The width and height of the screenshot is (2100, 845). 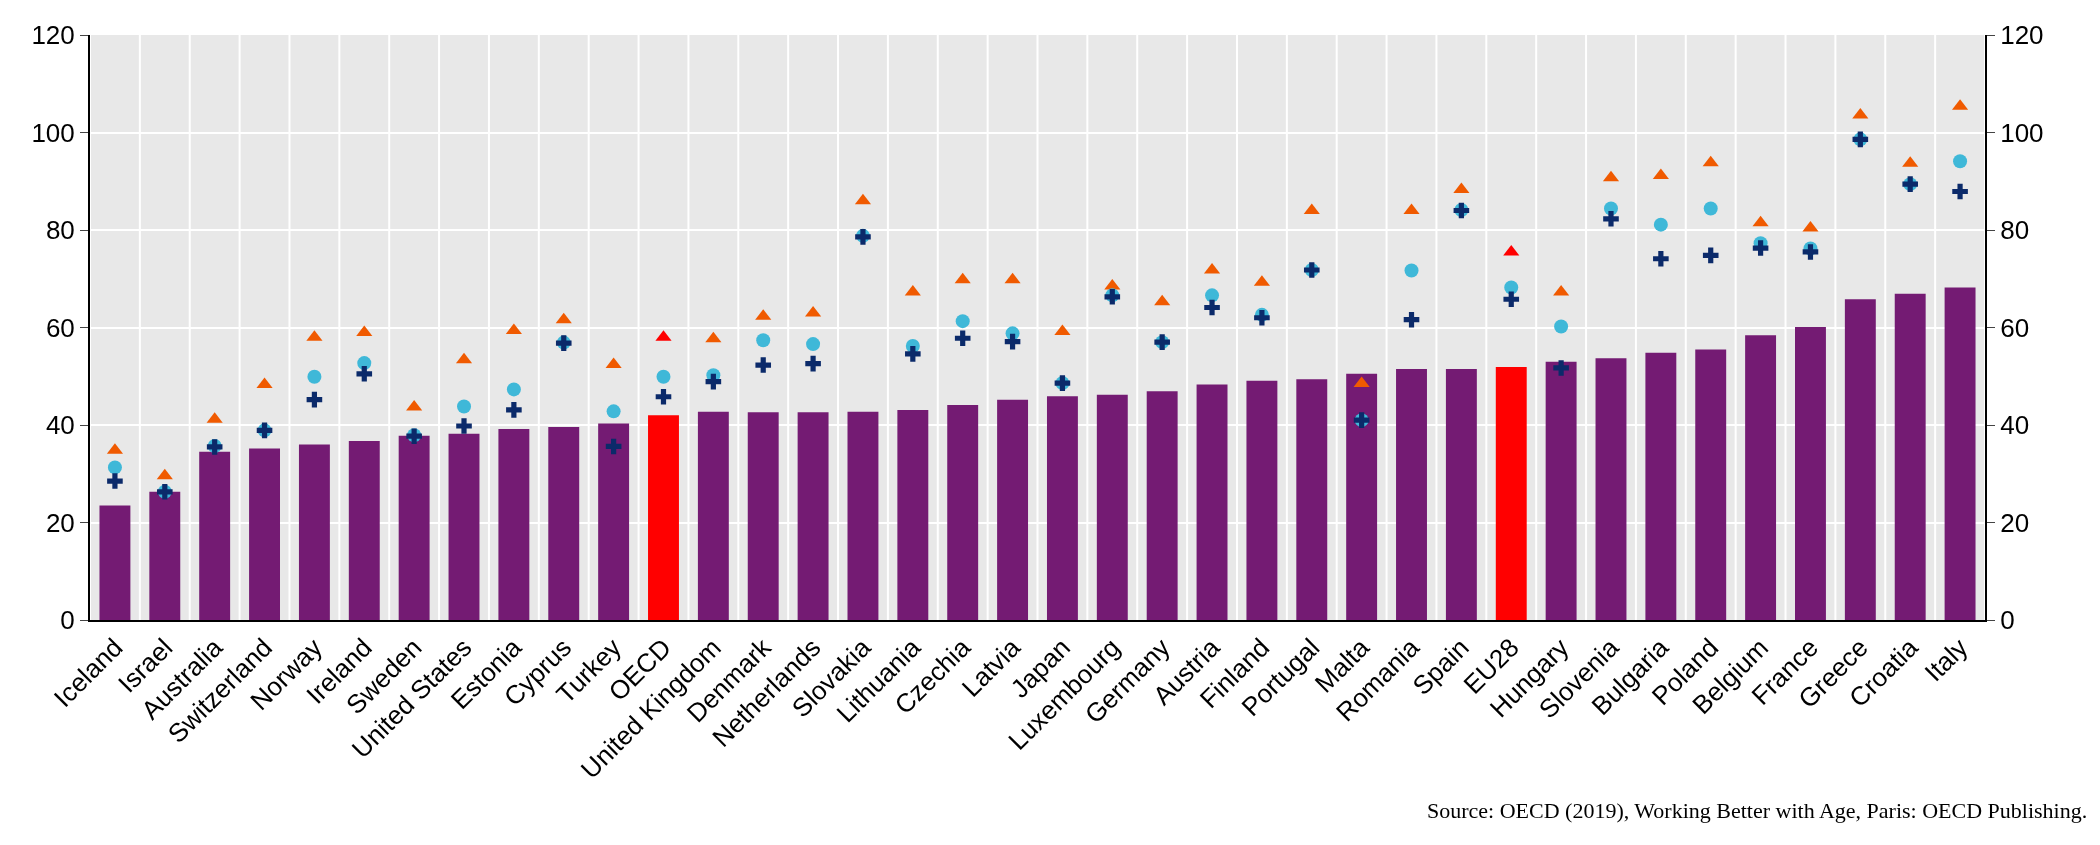 What do you see at coordinates (60, 522) in the screenshot?
I see `y-tick-label: 20` at bounding box center [60, 522].